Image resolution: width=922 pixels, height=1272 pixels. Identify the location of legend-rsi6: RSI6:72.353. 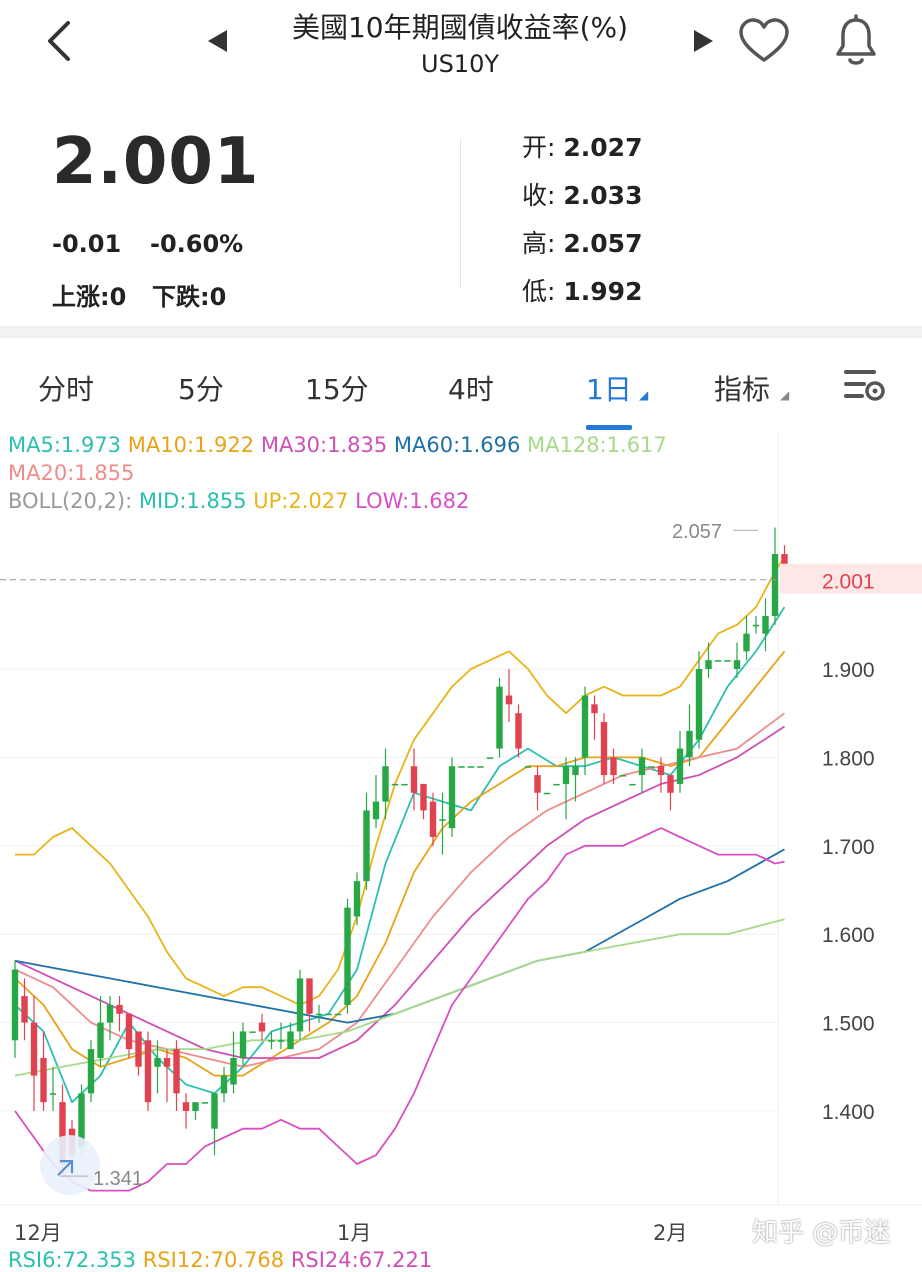
(72, 1260).